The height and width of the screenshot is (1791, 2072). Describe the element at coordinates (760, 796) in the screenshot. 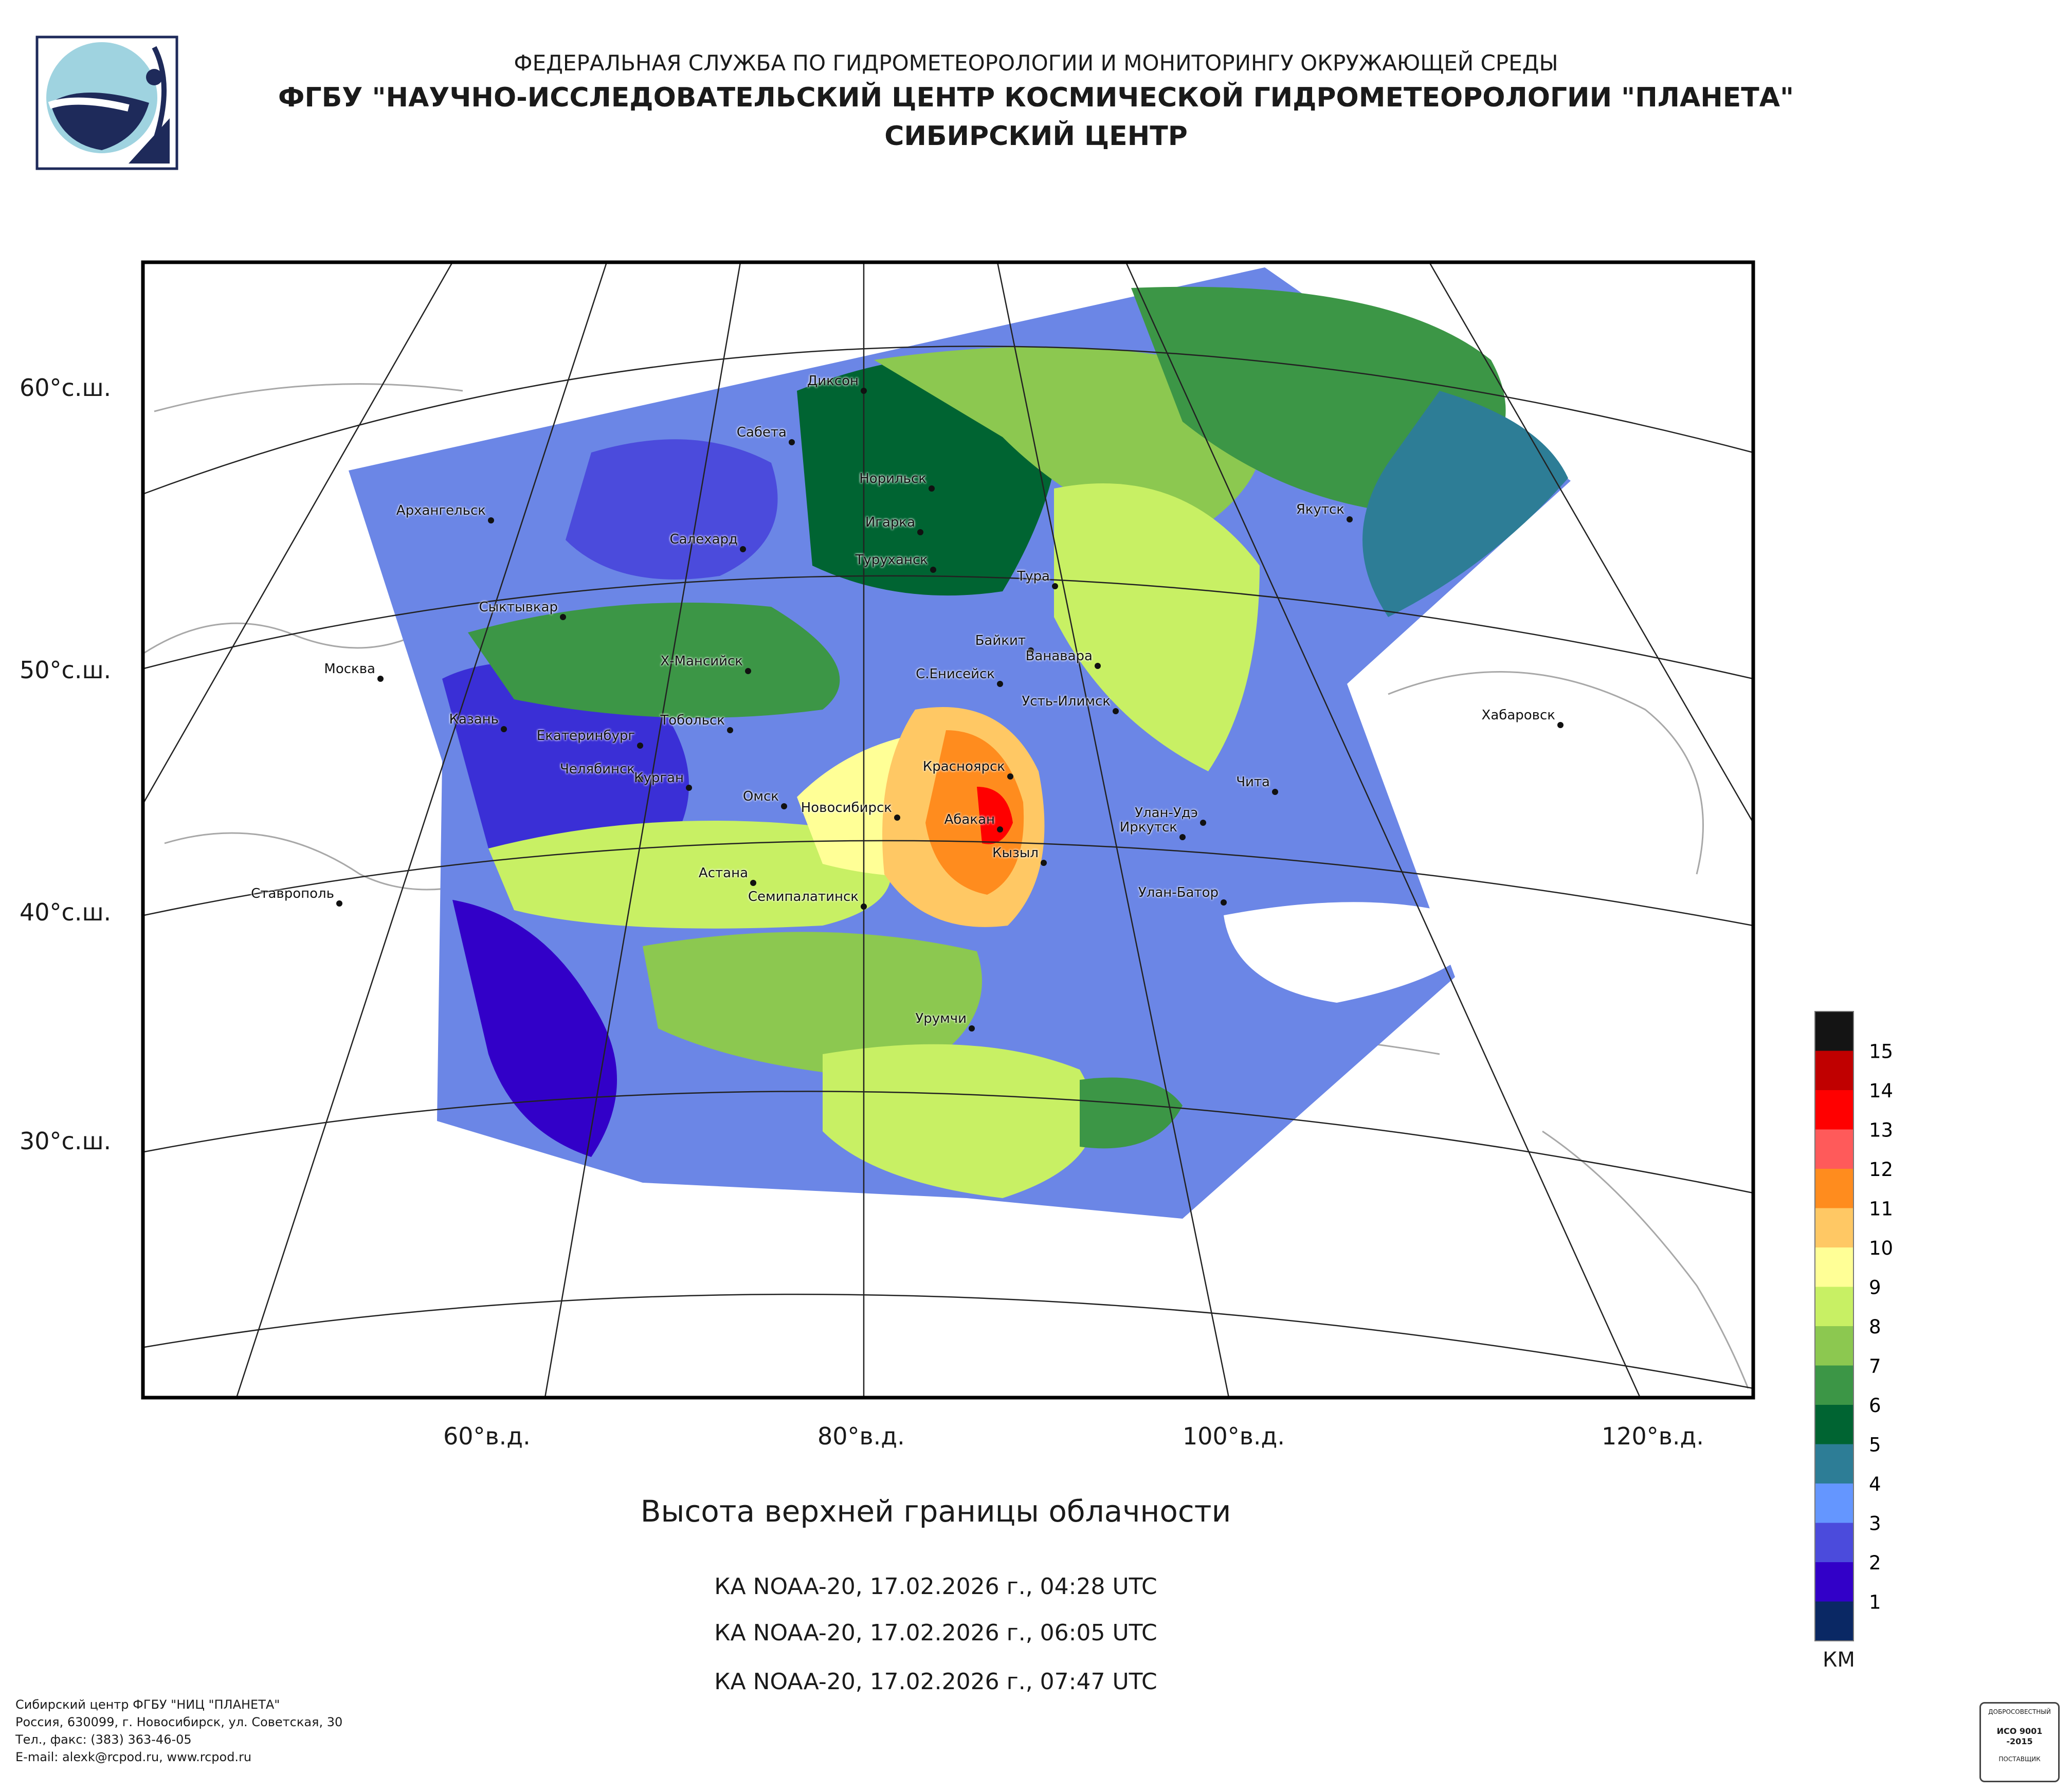

I see `city-label: Омск` at that location.